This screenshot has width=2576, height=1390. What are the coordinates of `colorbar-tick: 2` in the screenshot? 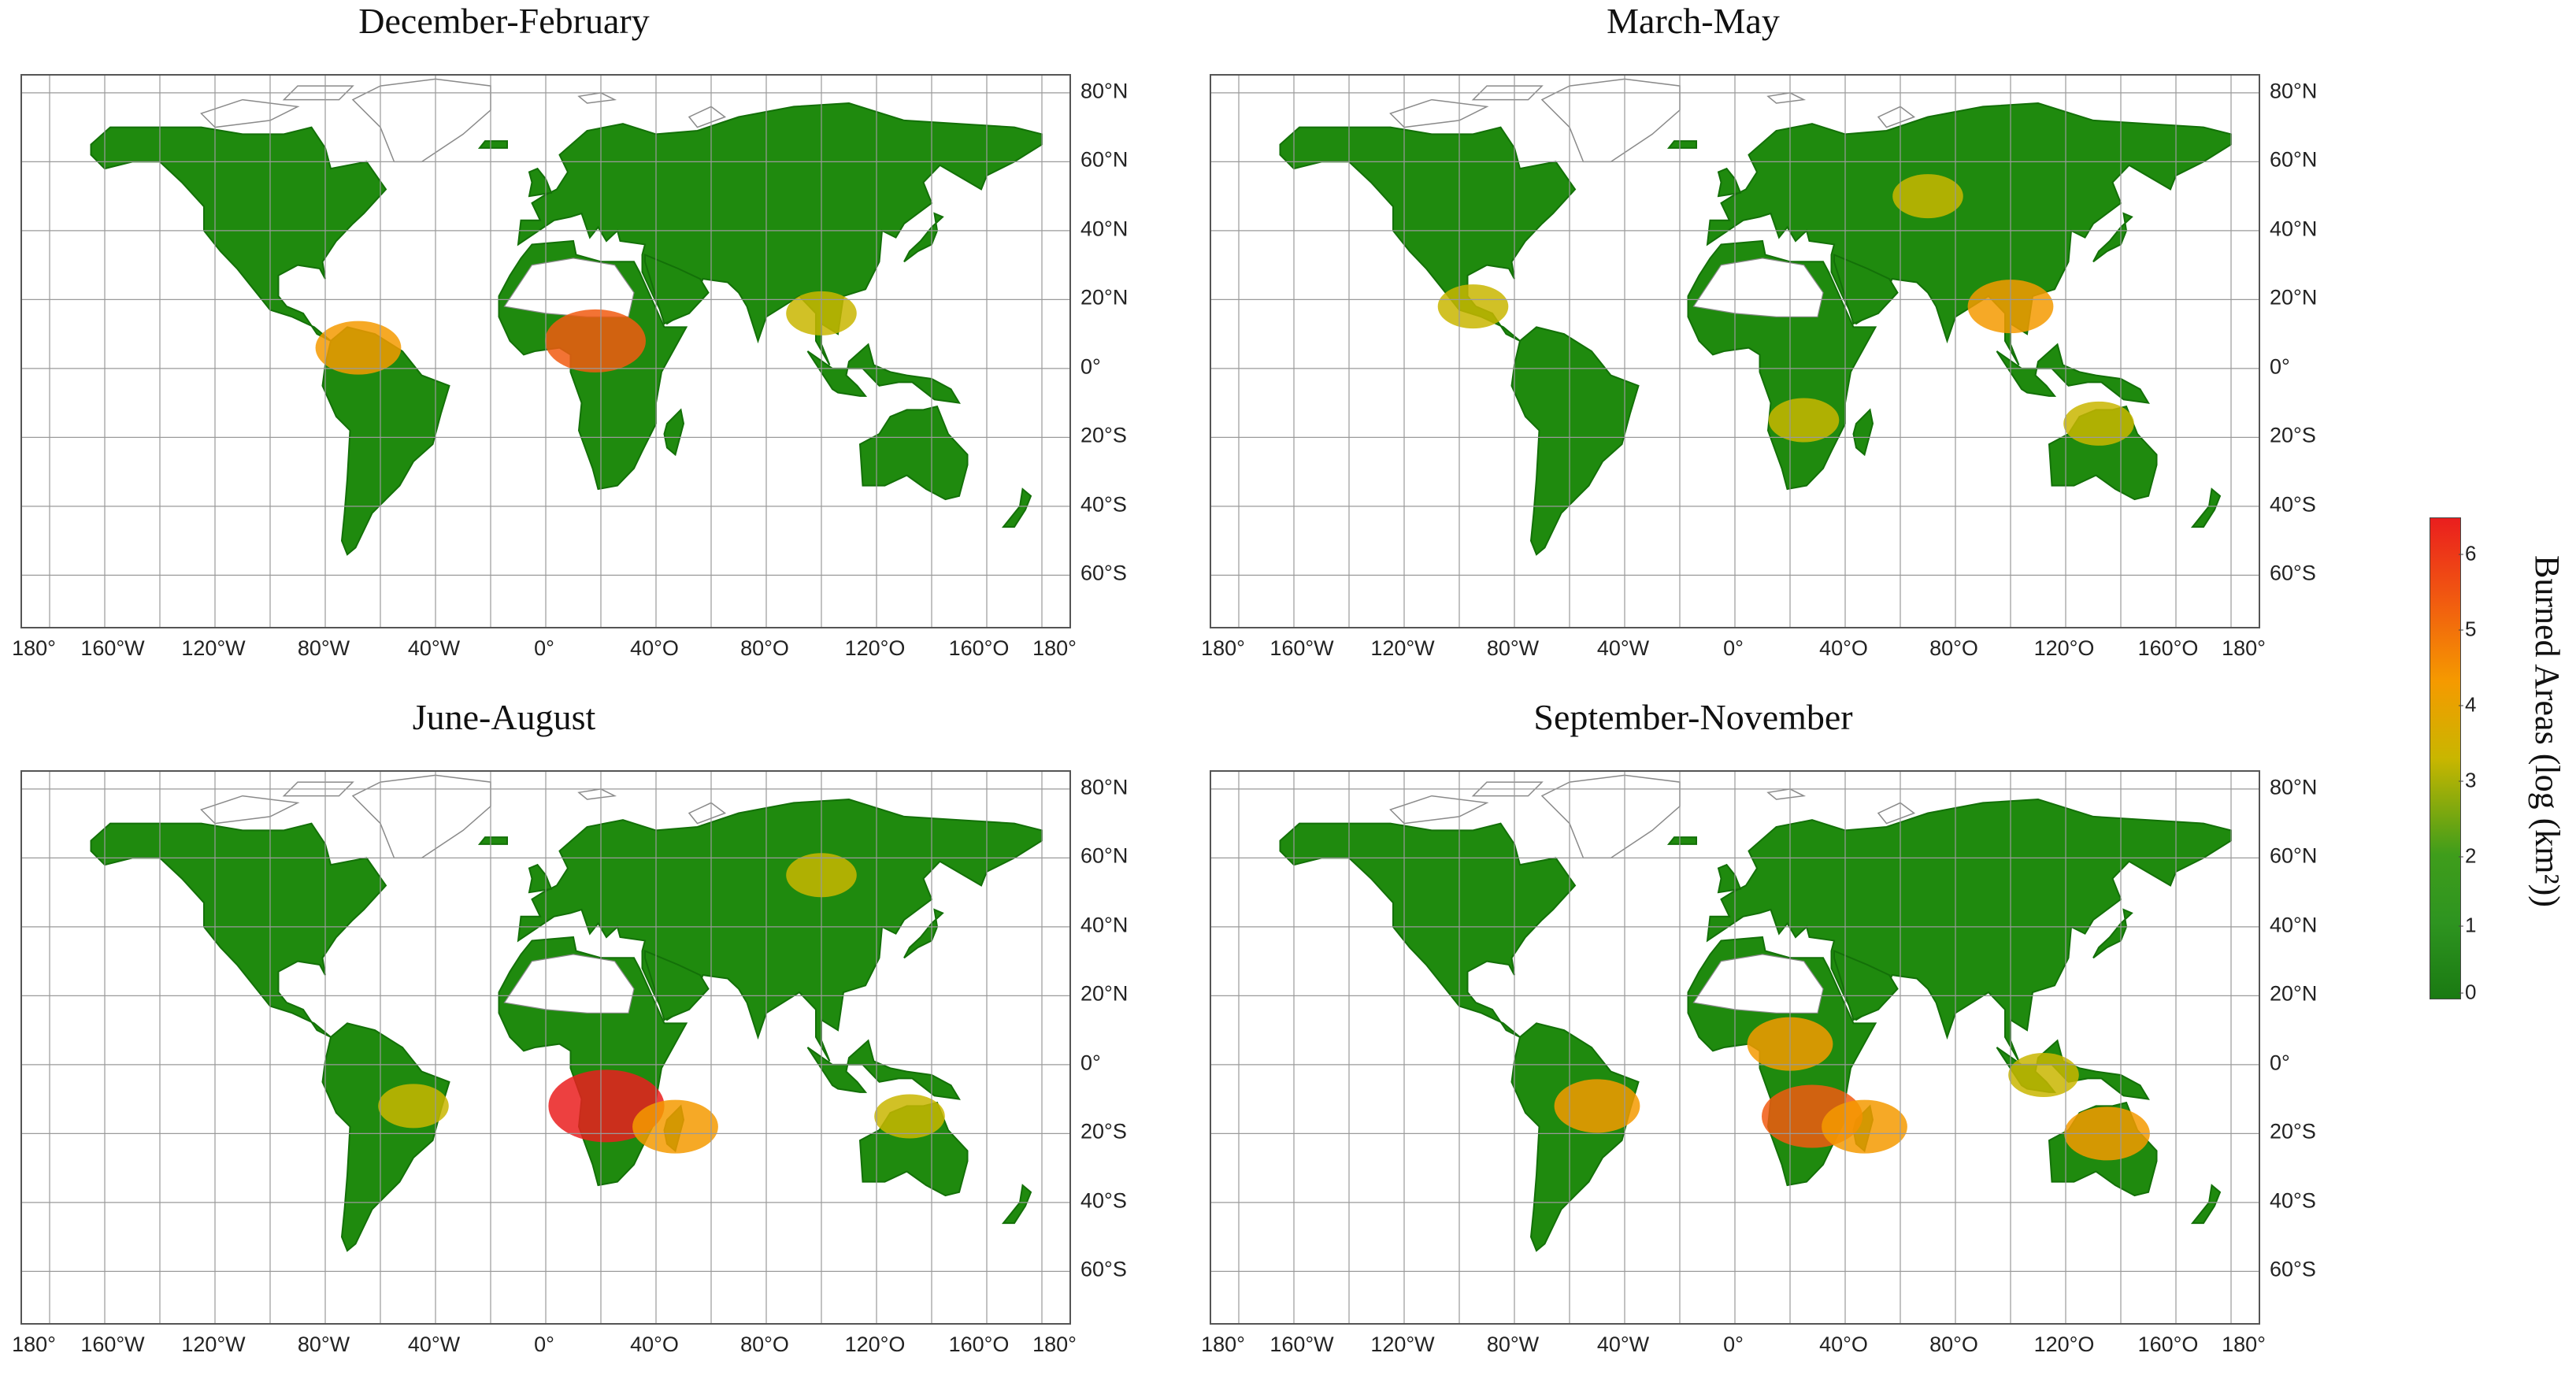 It's located at (2467, 856).